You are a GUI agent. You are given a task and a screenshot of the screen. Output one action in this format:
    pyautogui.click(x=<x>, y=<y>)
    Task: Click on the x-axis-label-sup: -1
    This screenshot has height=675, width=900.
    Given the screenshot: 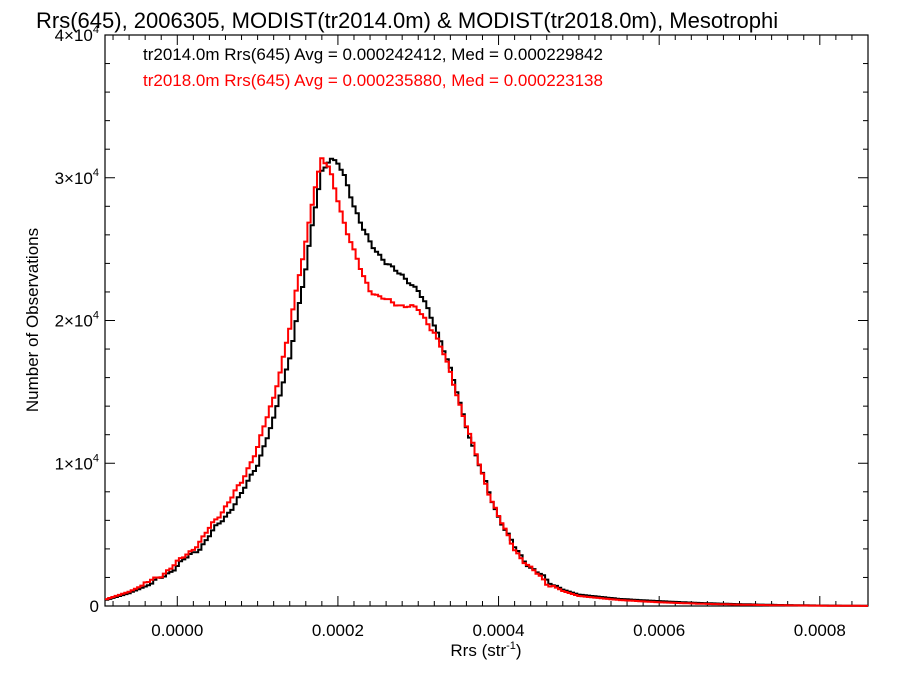 What is the action you would take?
    pyautogui.click(x=511, y=646)
    